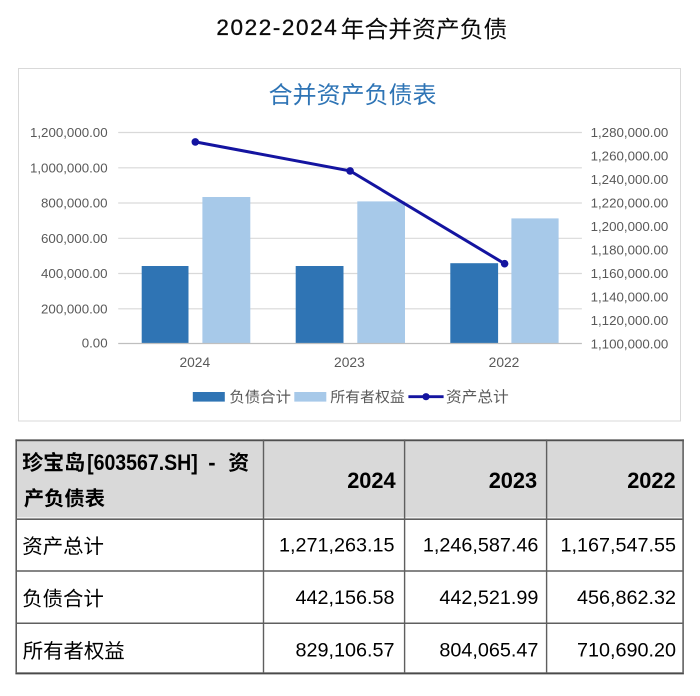 The width and height of the screenshot is (700, 696). What do you see at coordinates (630, 297) in the screenshot?
I see `svg-text: 1,140,000.00` at bounding box center [630, 297].